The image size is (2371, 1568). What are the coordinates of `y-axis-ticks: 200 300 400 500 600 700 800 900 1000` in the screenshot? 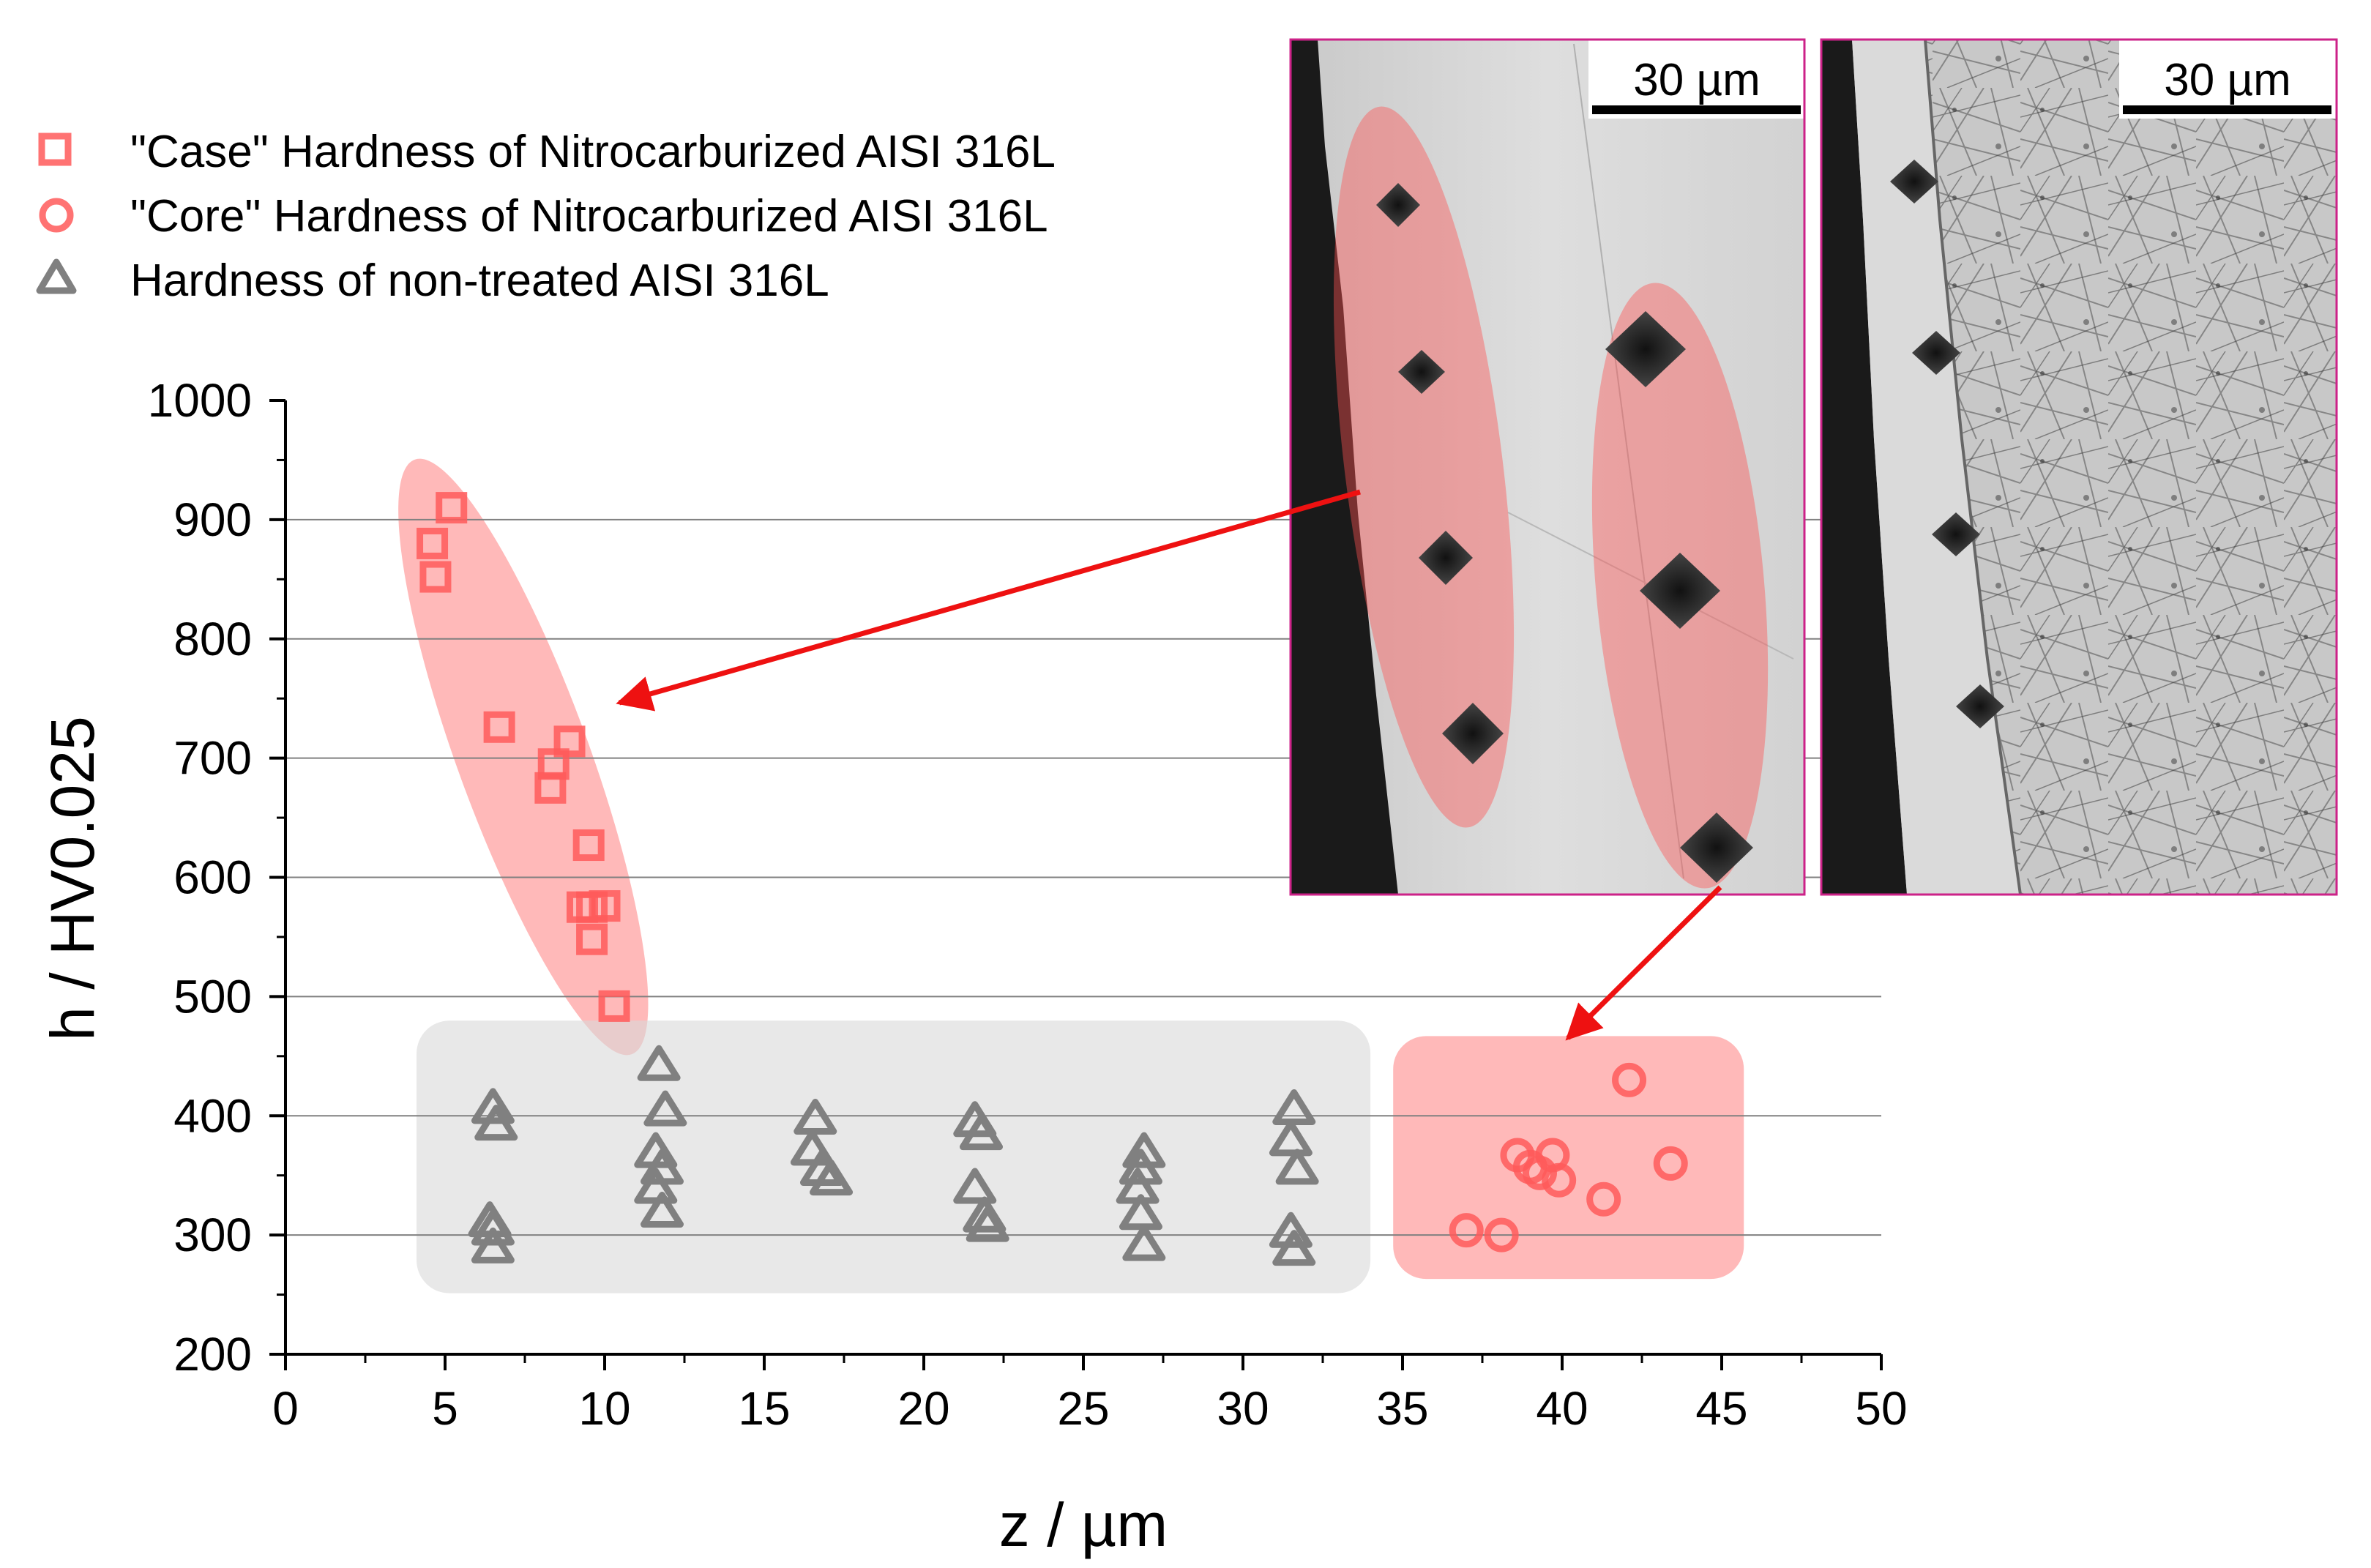 It's located at (216, 877).